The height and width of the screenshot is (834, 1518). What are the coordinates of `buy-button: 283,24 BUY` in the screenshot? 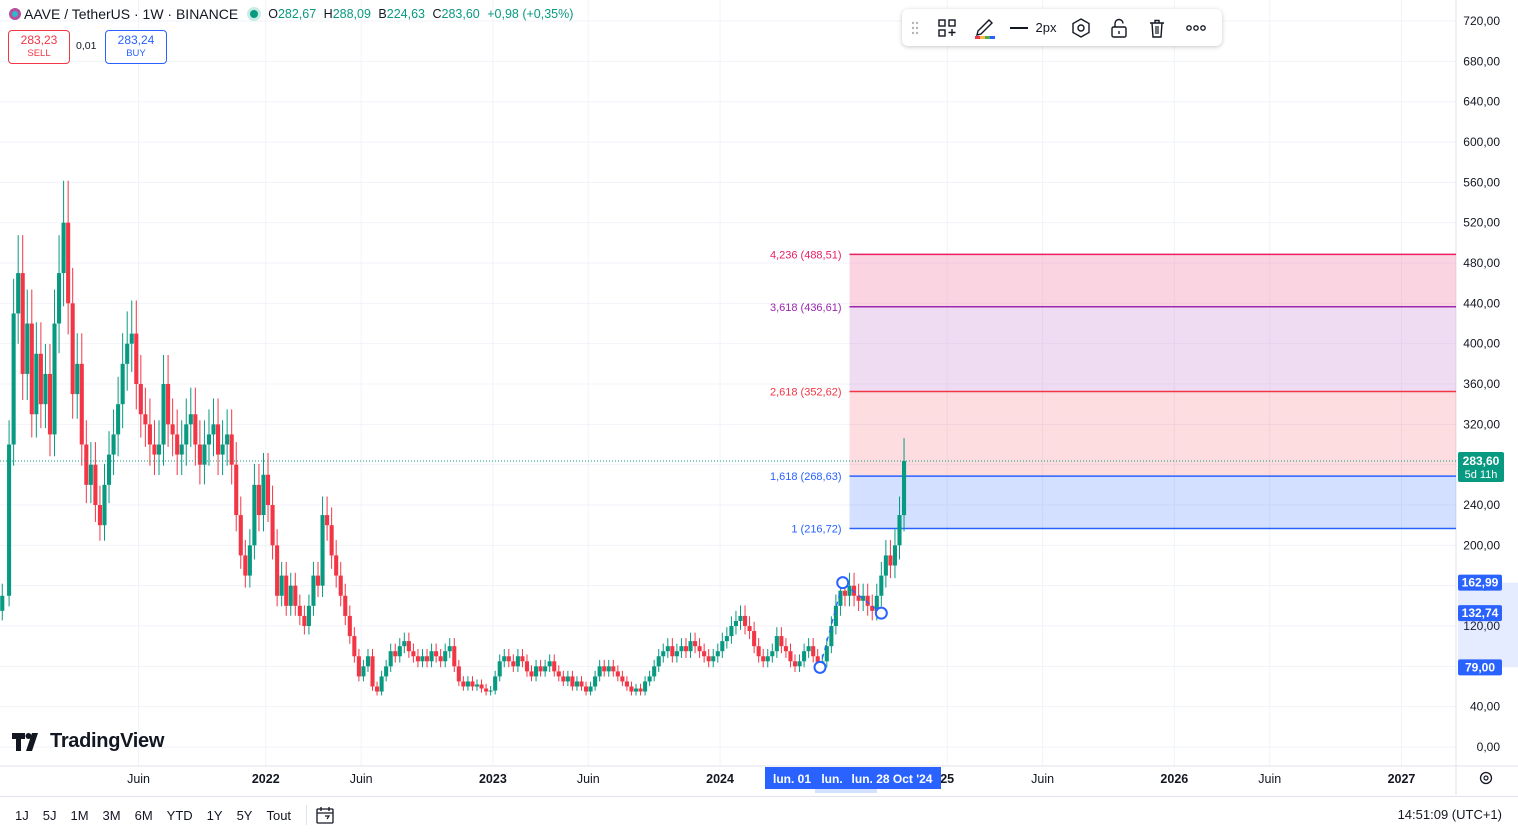 It's located at (136, 47).